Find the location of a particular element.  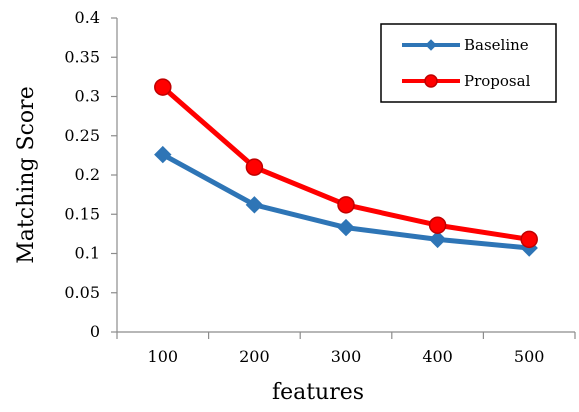

y-tick-labels: 0 0.05 0.1 0.15 0.2 0.25 0.3 0.35 0.4 is located at coordinates (82, 174).